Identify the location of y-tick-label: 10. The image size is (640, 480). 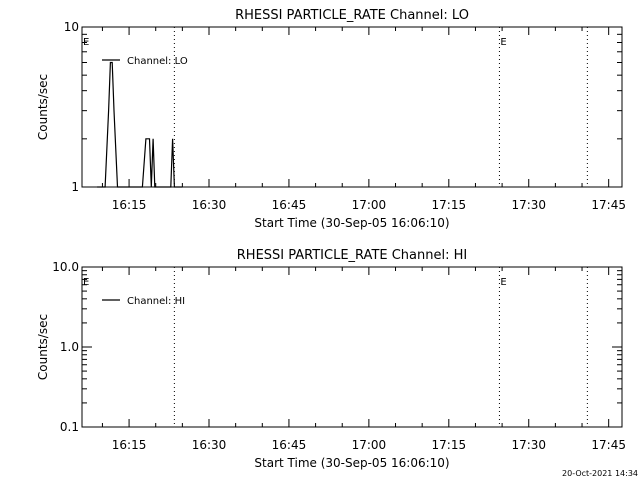
(71, 27).